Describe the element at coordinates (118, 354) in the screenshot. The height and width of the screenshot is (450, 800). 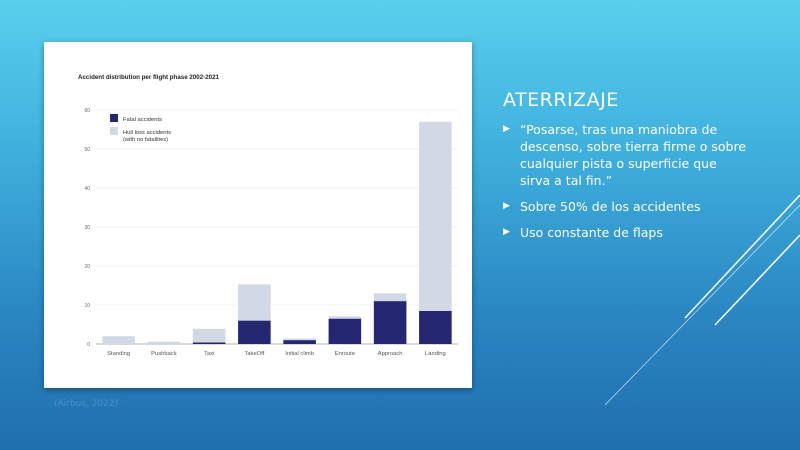
I see `x-tick-label: Standing` at that location.